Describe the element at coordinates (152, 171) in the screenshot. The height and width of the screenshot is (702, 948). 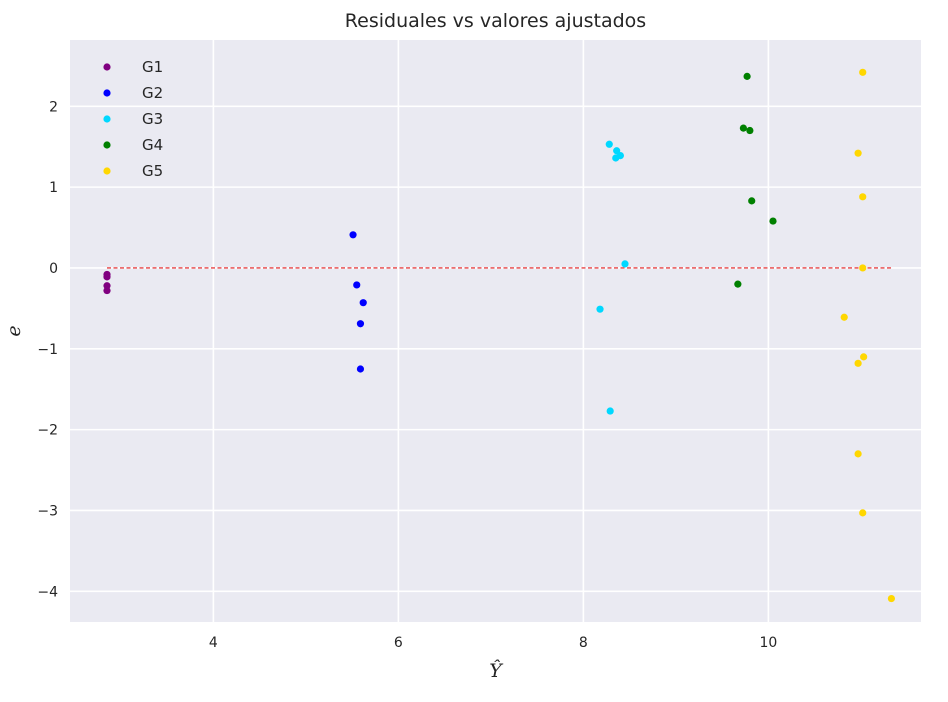
I see `legend-label: G5` at that location.